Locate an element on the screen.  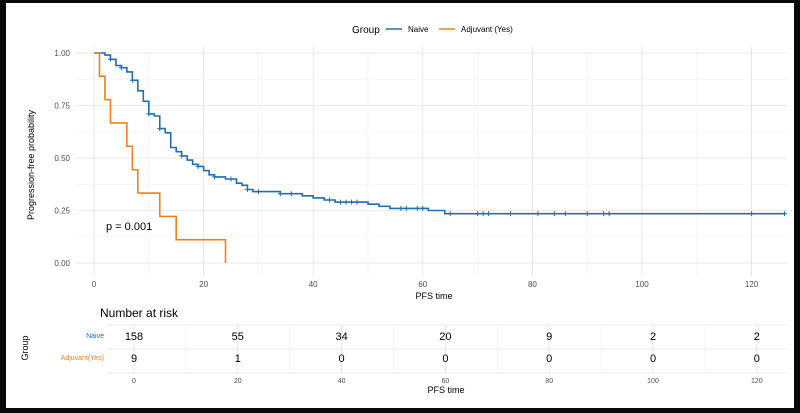
risk-x-tick-label: 60 is located at coordinates (446, 381).